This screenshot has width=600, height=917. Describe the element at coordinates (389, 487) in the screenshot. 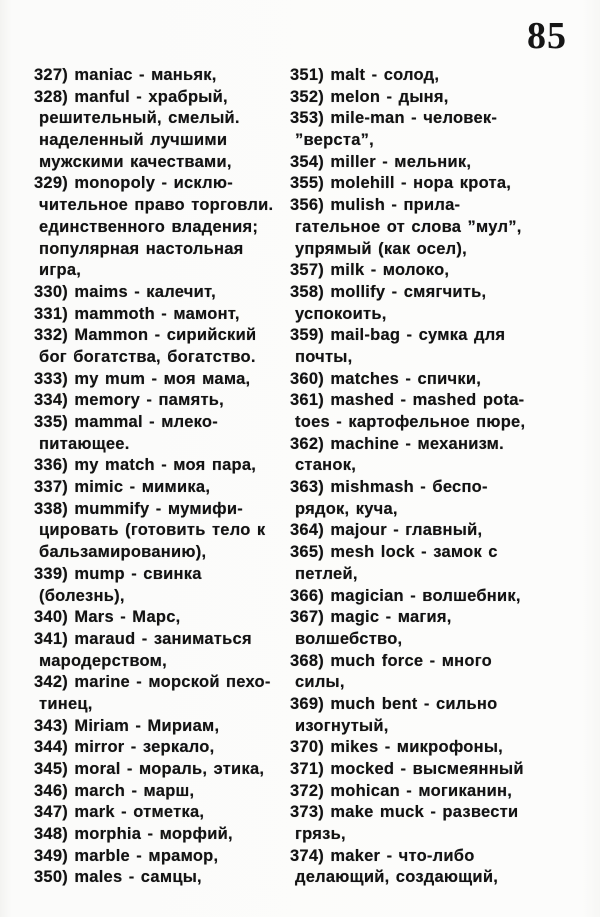

I see `dictionary-line: 363) mishmash - беспо-` at that location.